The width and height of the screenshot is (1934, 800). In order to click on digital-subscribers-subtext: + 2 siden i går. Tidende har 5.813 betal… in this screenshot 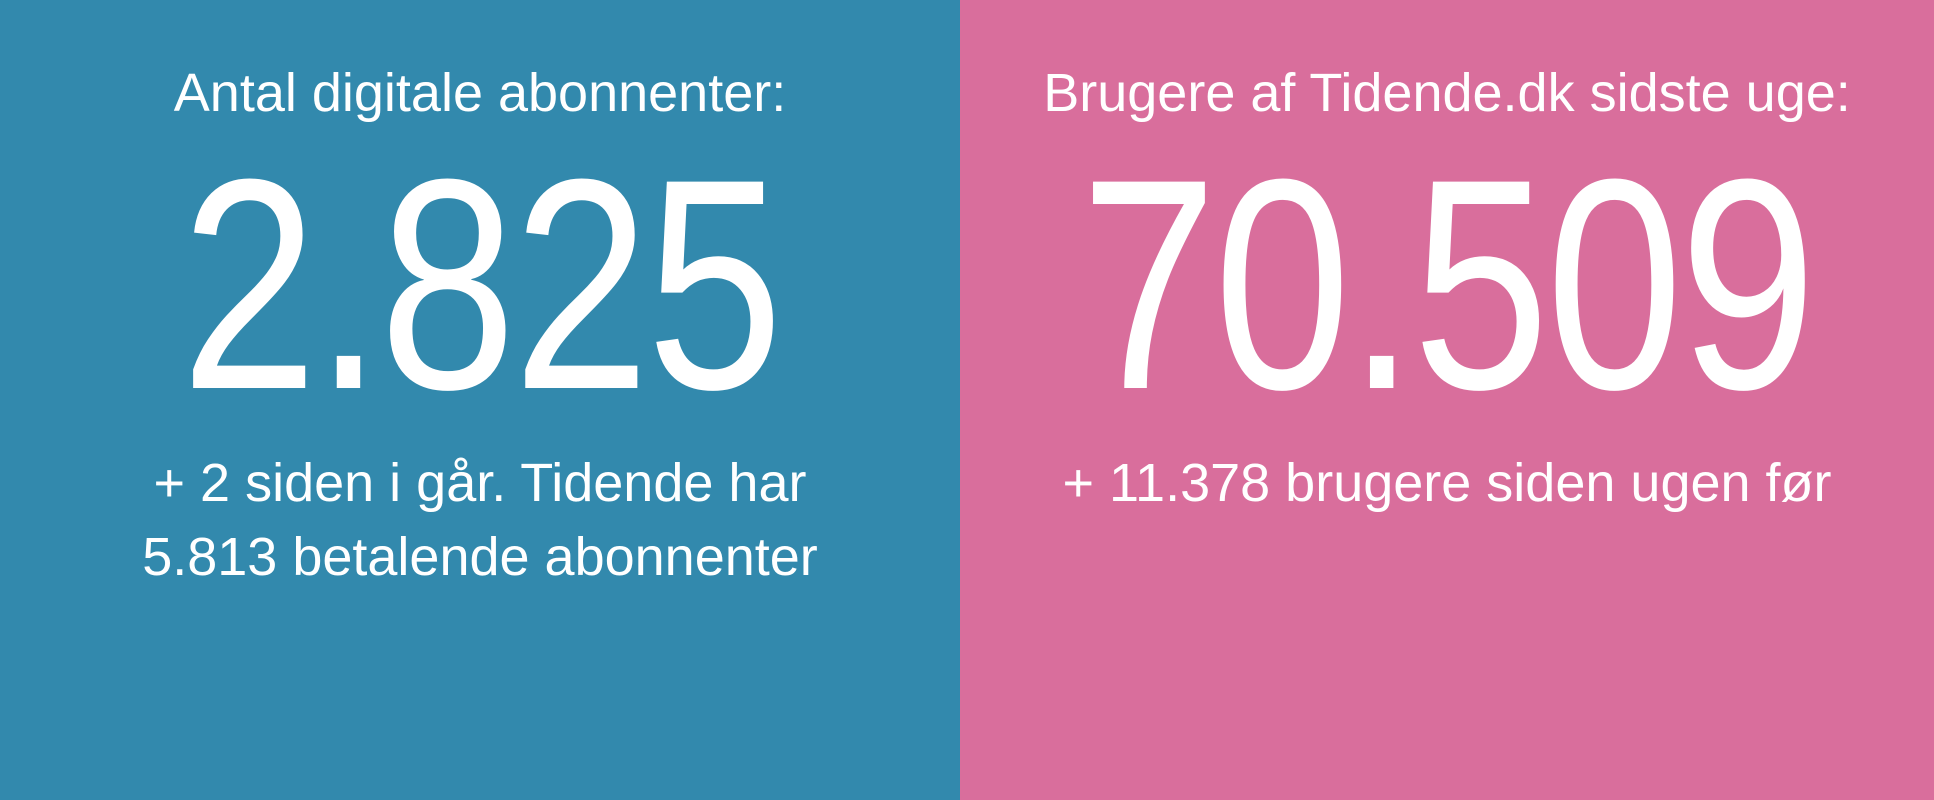, I will do `click(480, 520)`.